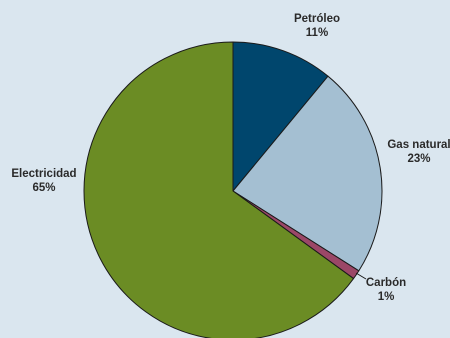 The image size is (450, 338). Describe the element at coordinates (386, 283) in the screenshot. I see `slice-name-carbon: Carbón` at that location.